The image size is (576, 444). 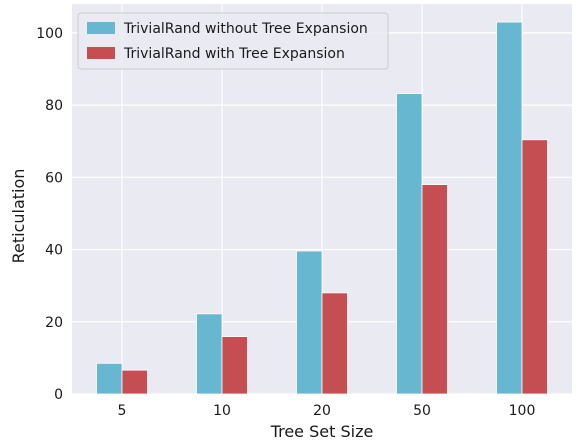 What do you see at coordinates (54, 106) in the screenshot?
I see `y-tick-label: 80` at bounding box center [54, 106].